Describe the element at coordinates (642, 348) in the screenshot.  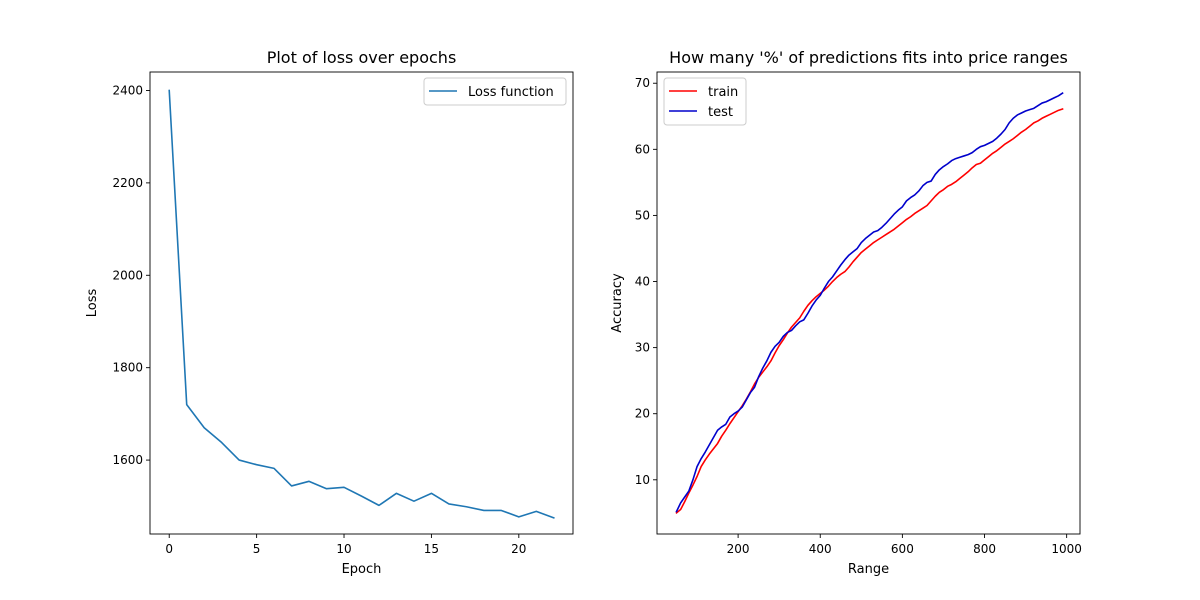
I see `y-tick-label: 30` at that location.